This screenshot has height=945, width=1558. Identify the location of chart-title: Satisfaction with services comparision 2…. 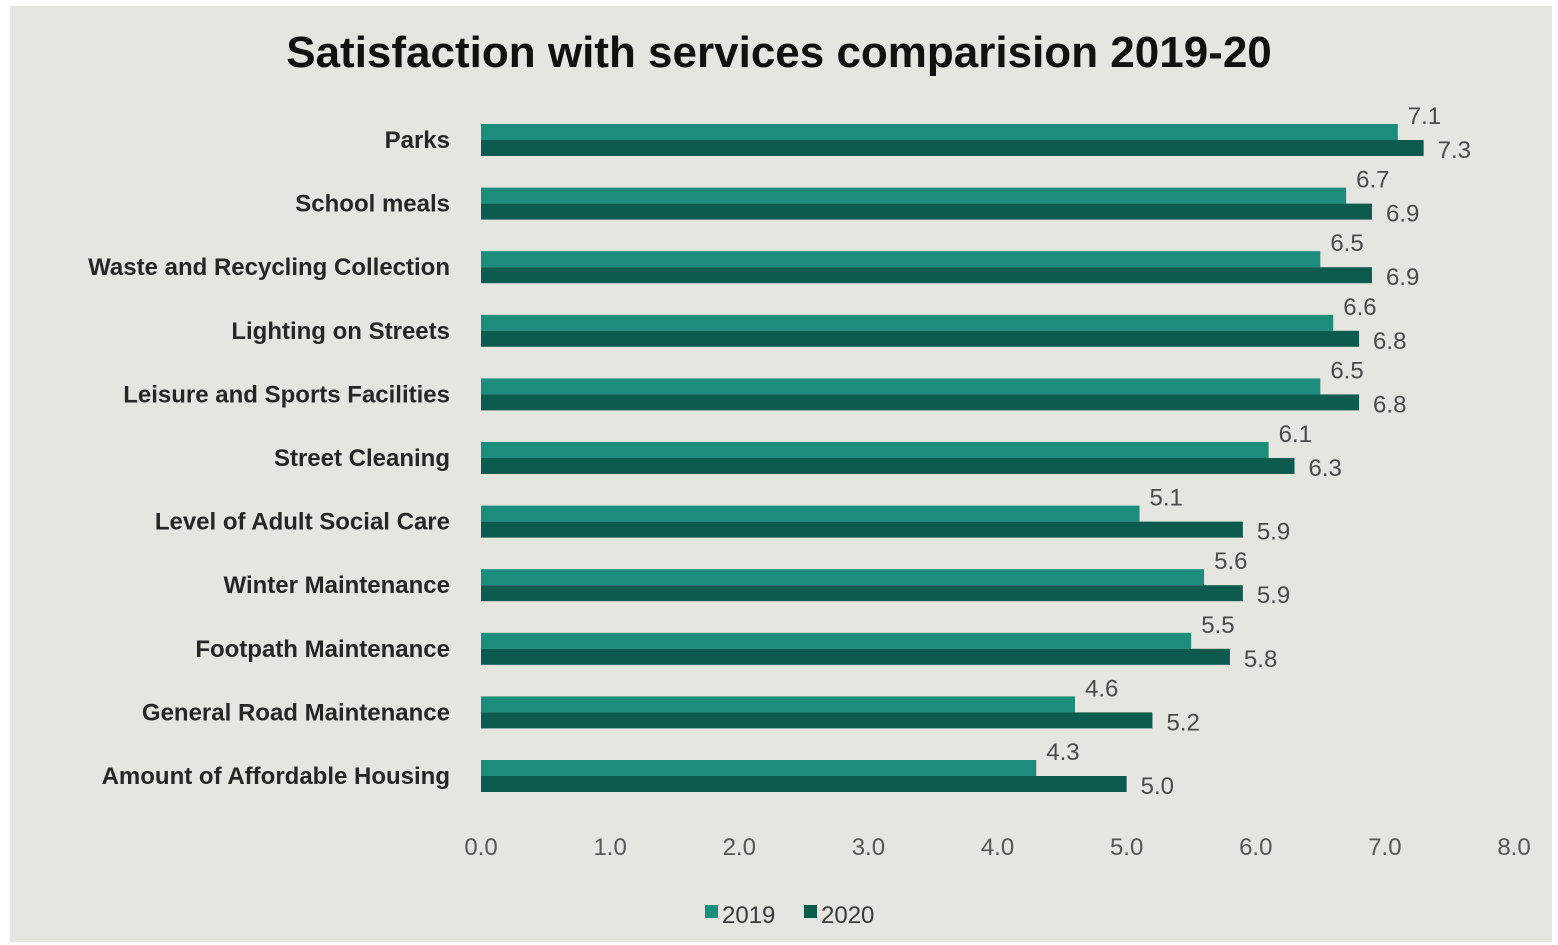
(779, 52).